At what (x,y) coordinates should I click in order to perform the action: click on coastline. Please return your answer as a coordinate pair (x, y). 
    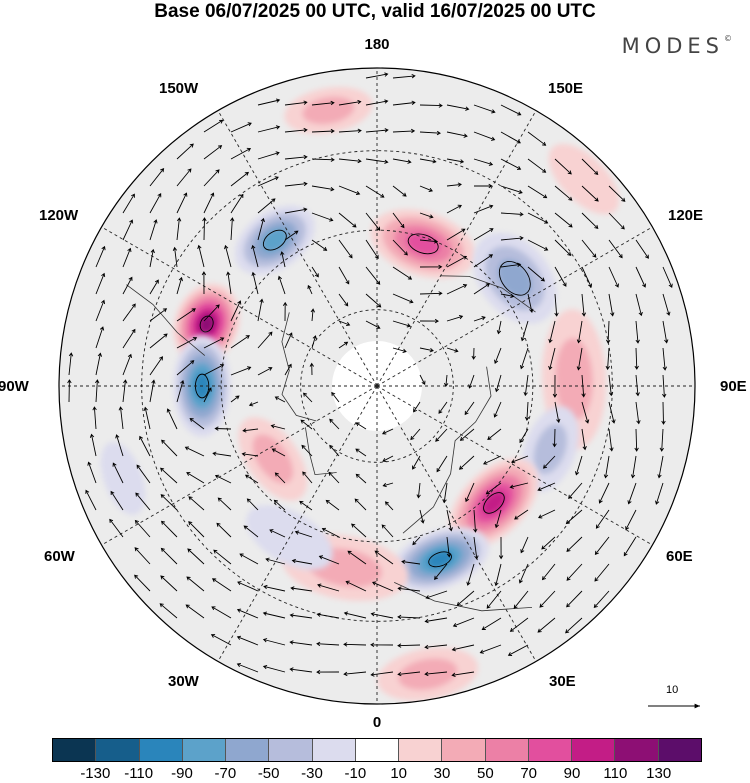
    Looking at the image, I should click on (447, 450).